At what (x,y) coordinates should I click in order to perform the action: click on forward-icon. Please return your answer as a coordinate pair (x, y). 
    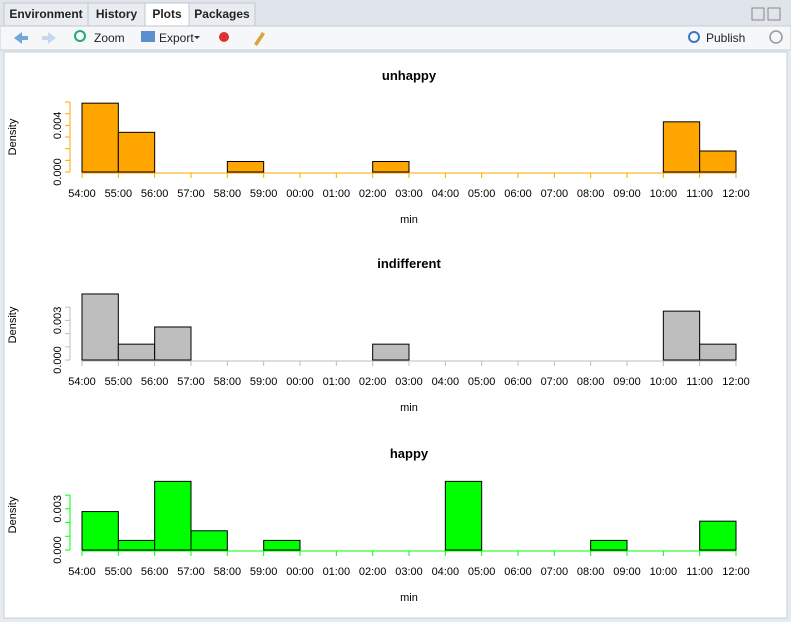
    Looking at the image, I should click on (49, 38).